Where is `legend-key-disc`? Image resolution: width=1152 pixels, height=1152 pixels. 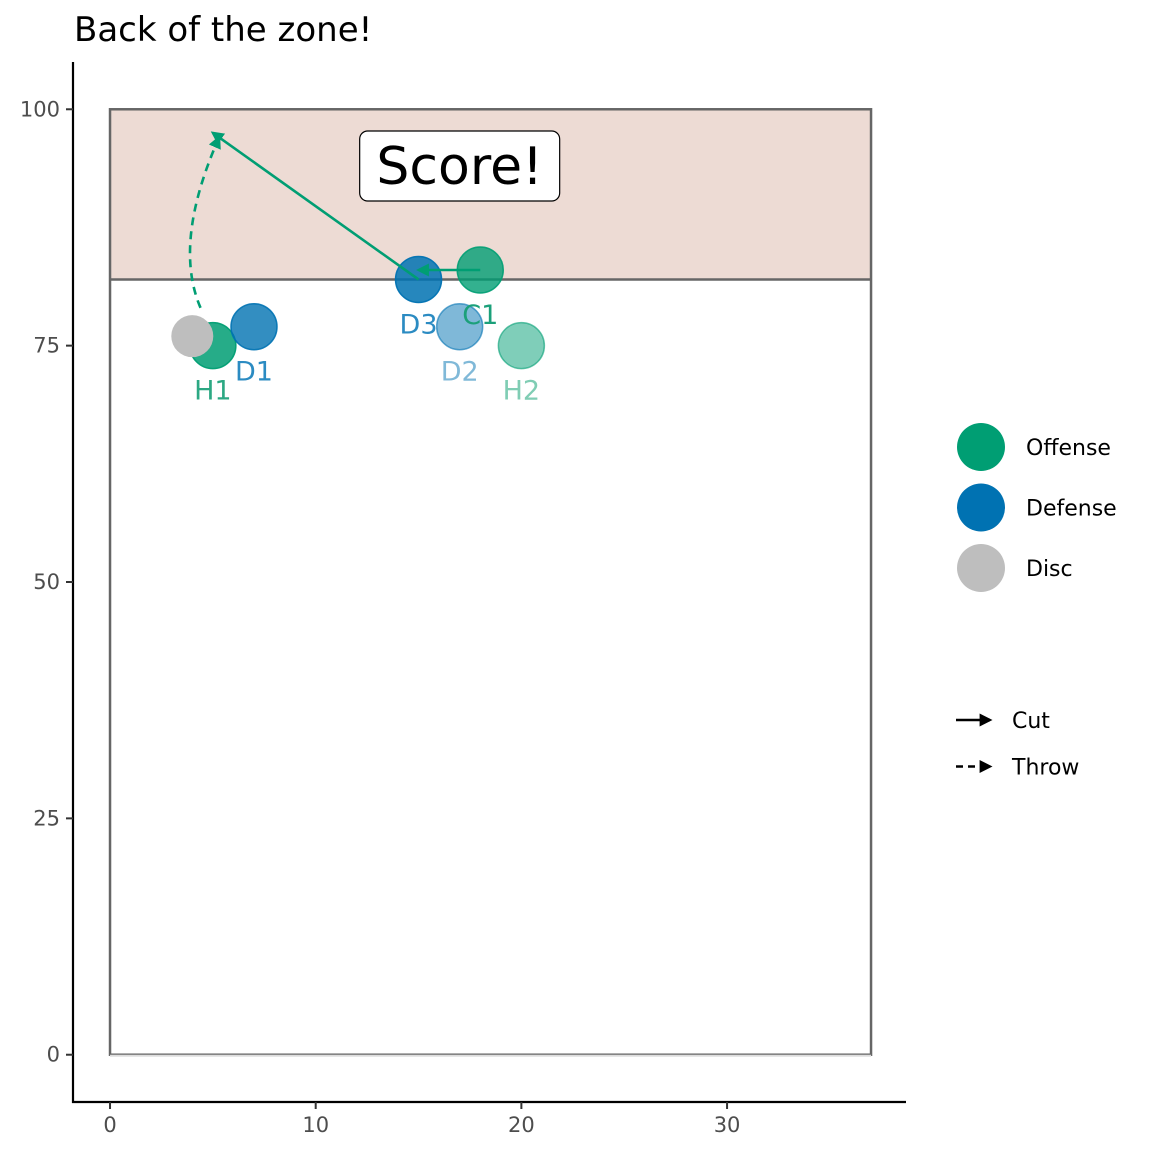
legend-key-disc is located at coordinates (981, 568).